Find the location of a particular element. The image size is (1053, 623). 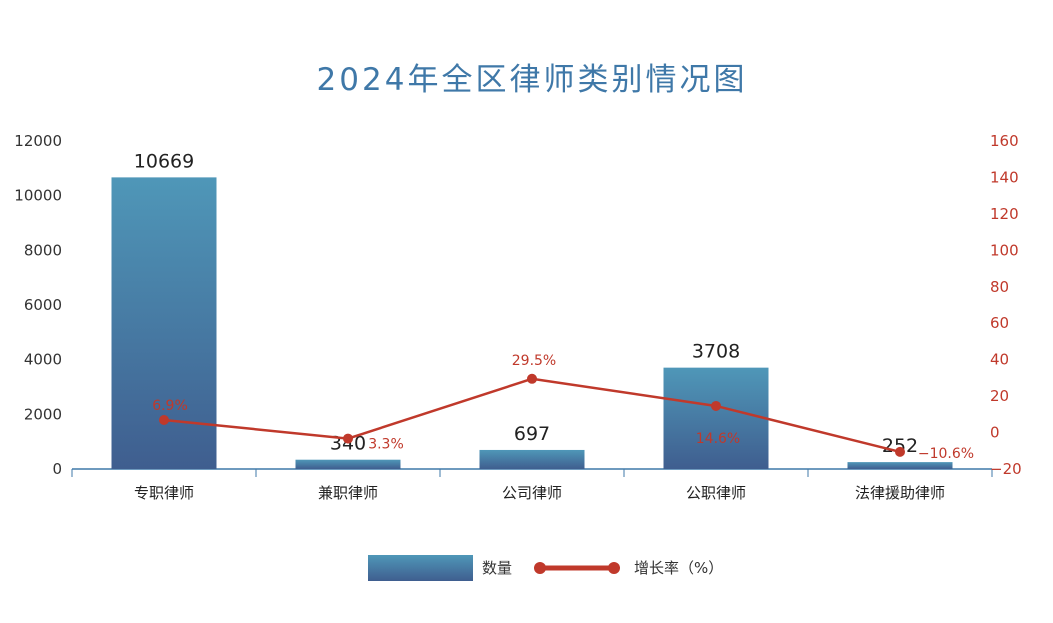

x-tick-label: 公职律师 is located at coordinates (716, 493).